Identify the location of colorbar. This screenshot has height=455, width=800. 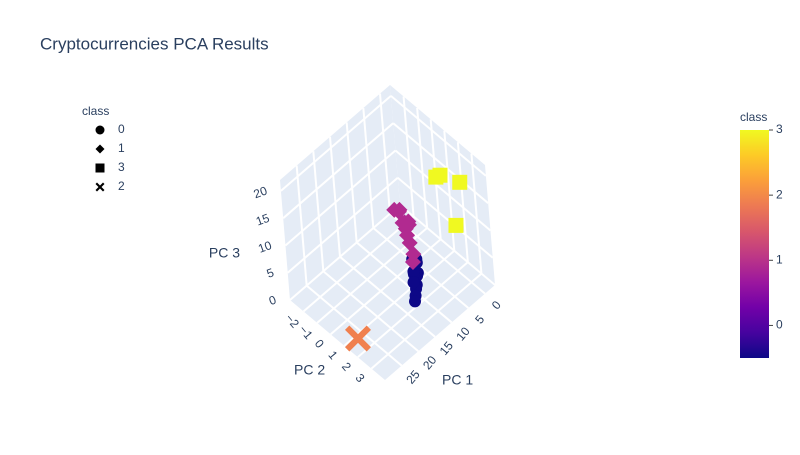
(754, 244).